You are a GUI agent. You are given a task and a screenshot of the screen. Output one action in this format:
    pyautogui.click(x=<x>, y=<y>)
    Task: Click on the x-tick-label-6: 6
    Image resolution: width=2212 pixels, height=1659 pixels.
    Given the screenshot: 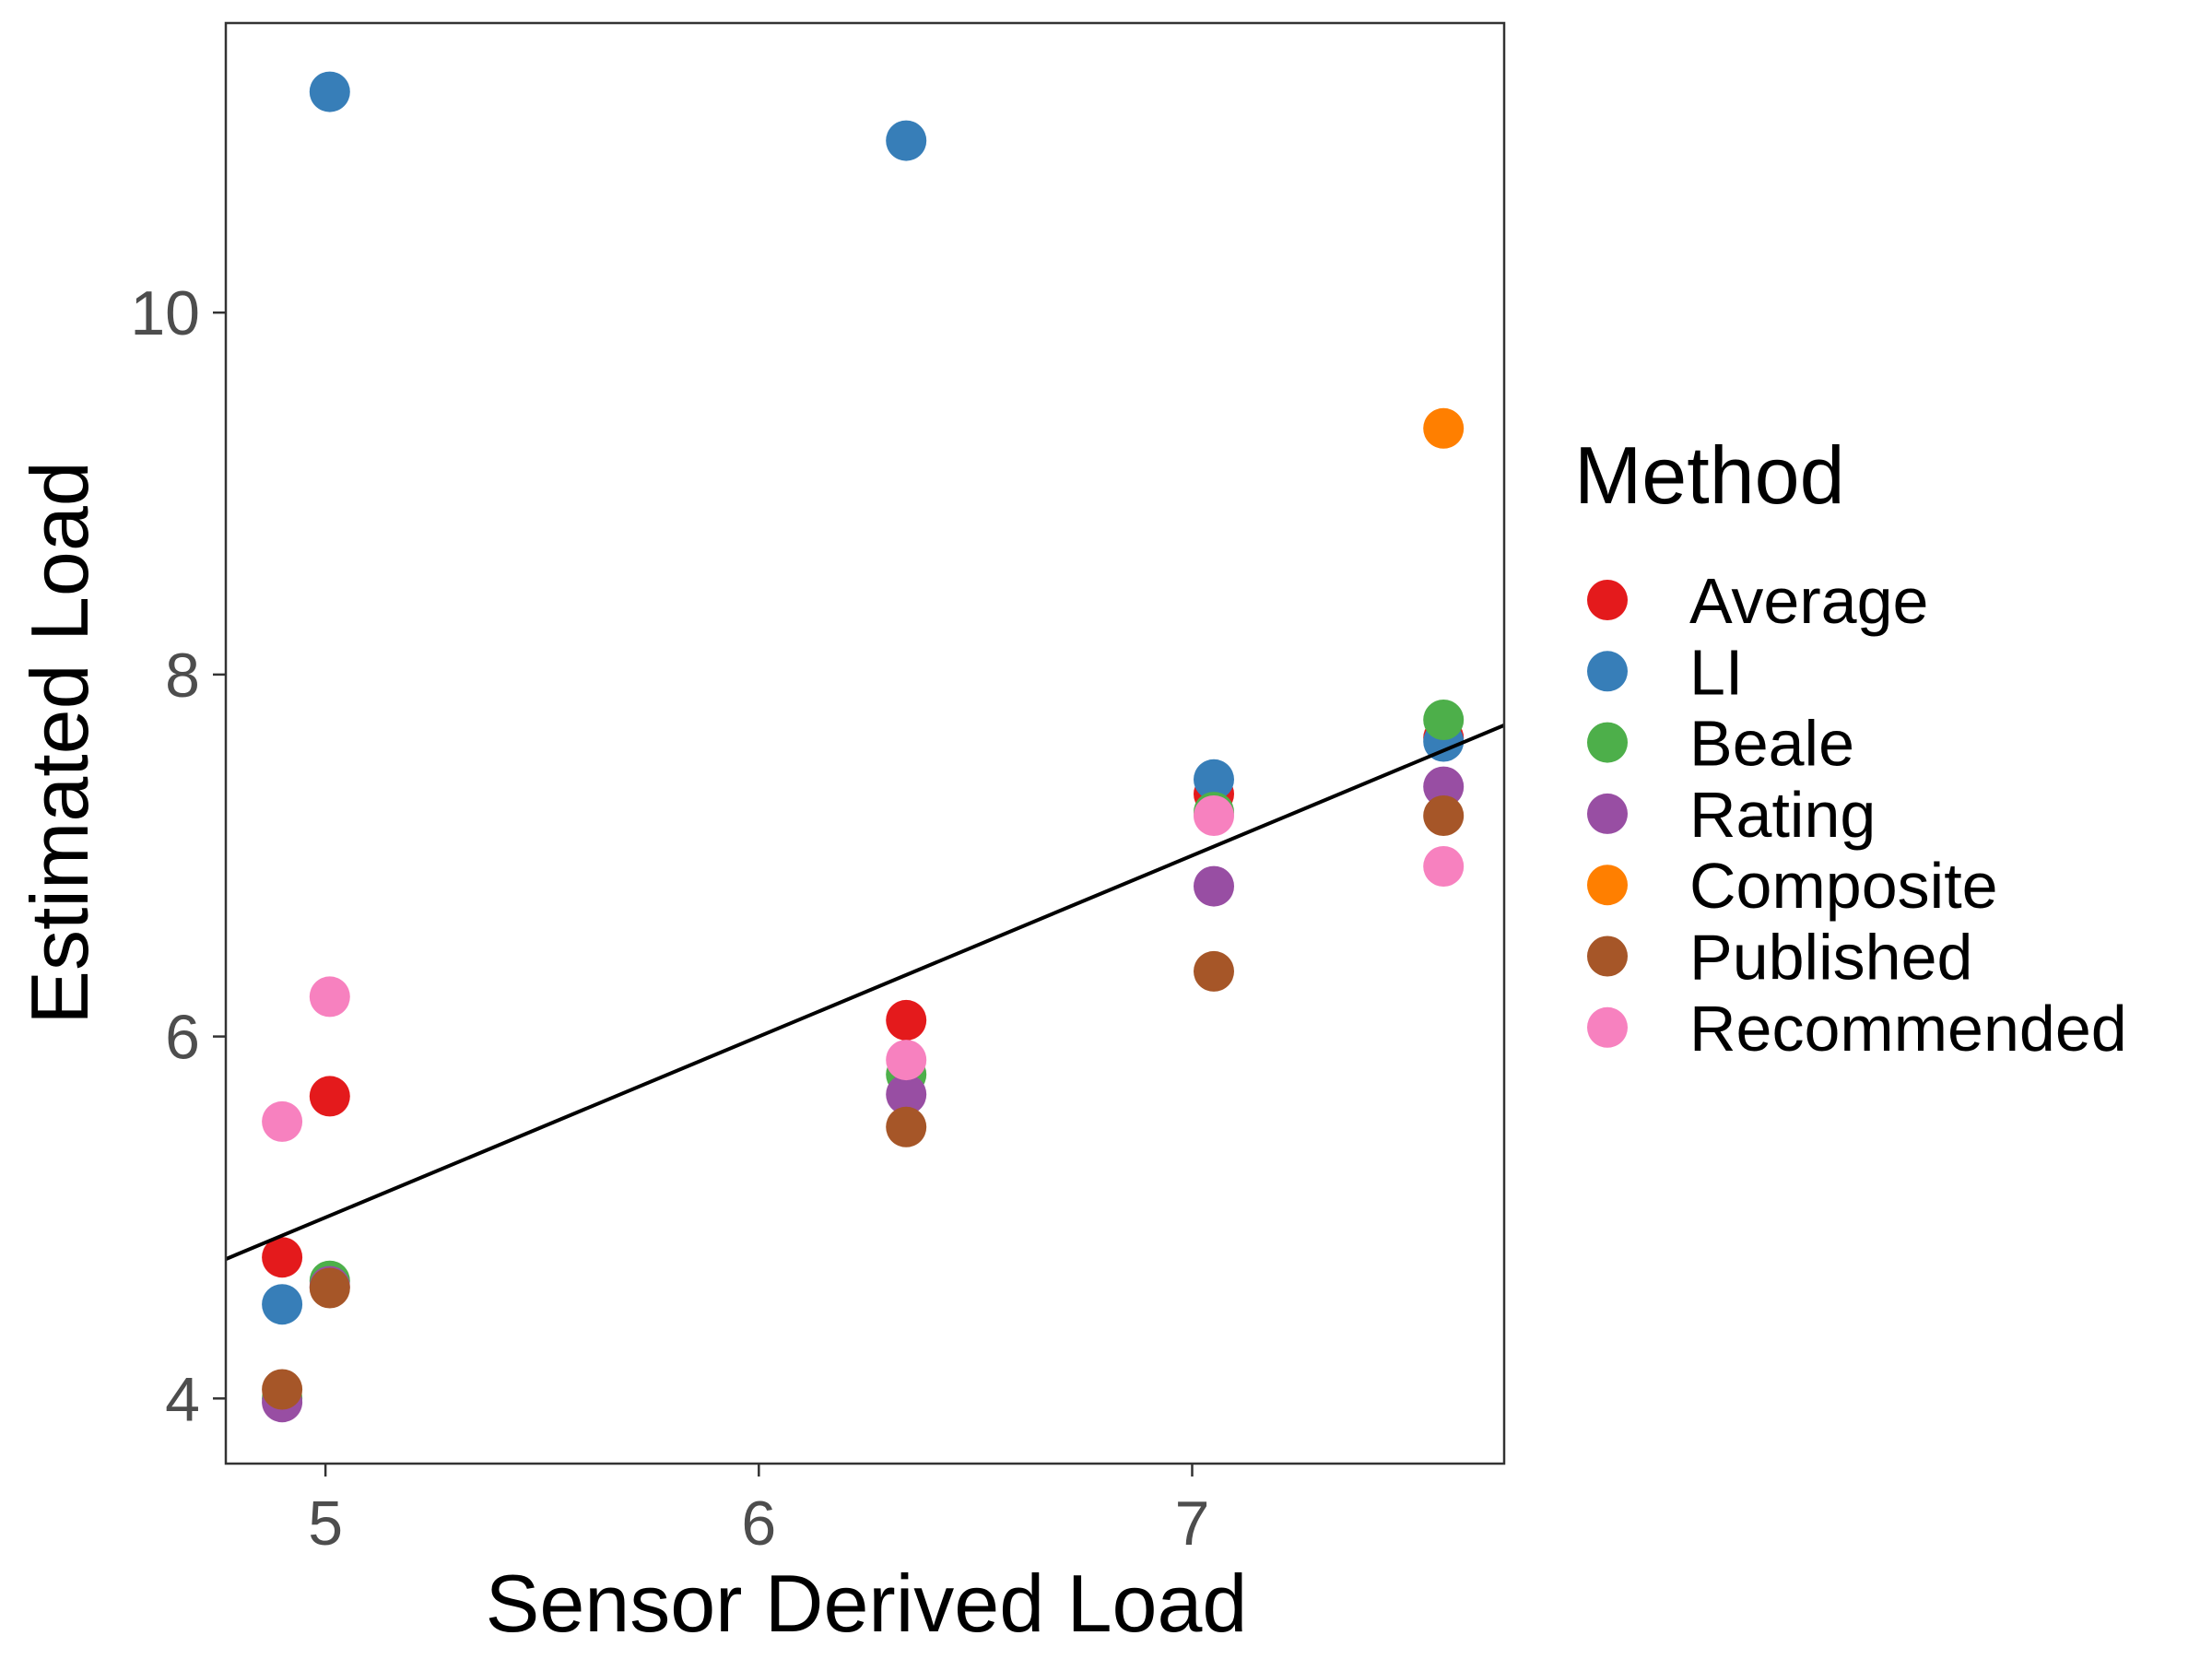 What is the action you would take?
    pyautogui.click(x=758, y=1523)
    